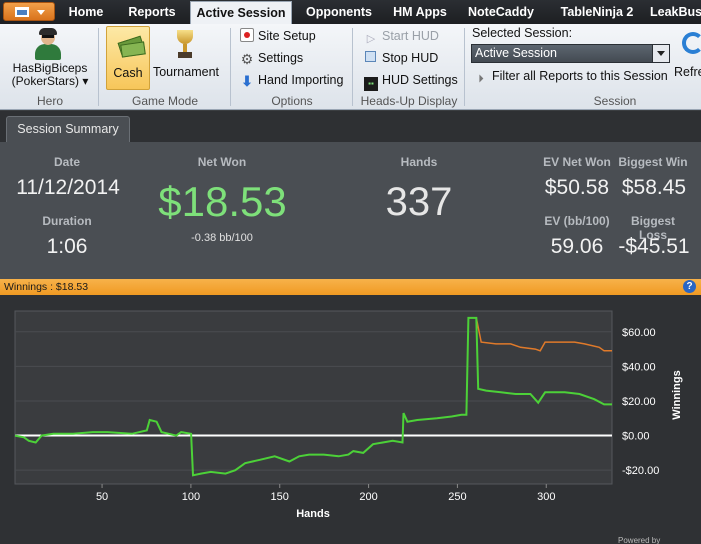 This screenshot has width=701, height=544. I want to click on selected-session-label: Selected Session:, so click(522, 33).